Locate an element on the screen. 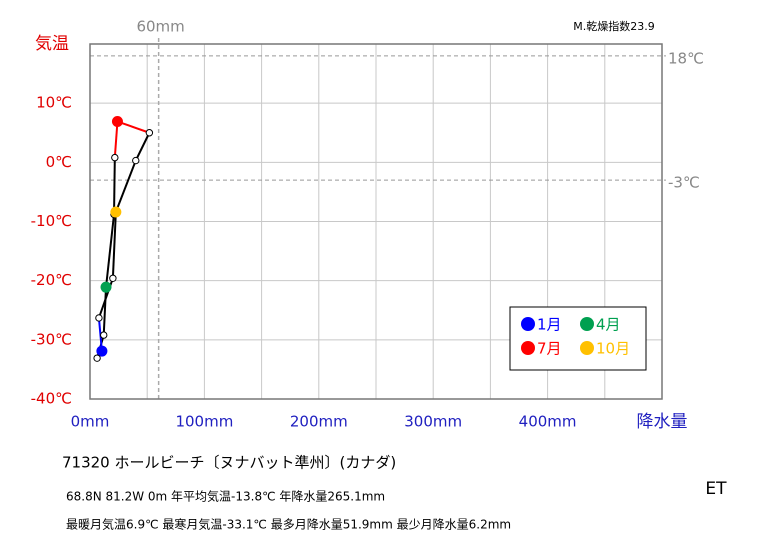 The width and height of the screenshot is (763, 545). legend-label: 7月 is located at coordinates (549, 349).